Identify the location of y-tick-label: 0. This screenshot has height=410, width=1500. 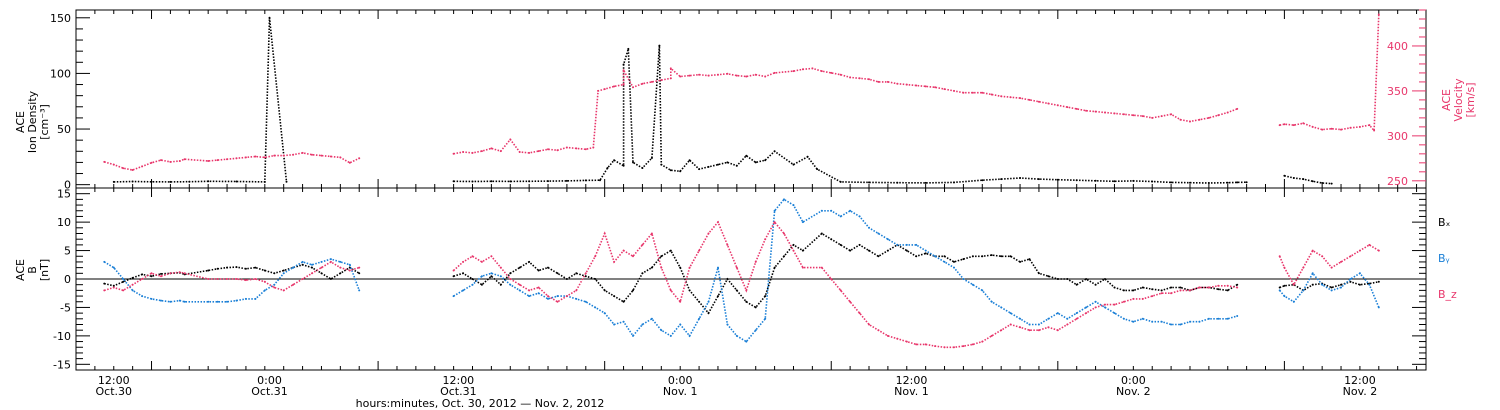
(67, 279).